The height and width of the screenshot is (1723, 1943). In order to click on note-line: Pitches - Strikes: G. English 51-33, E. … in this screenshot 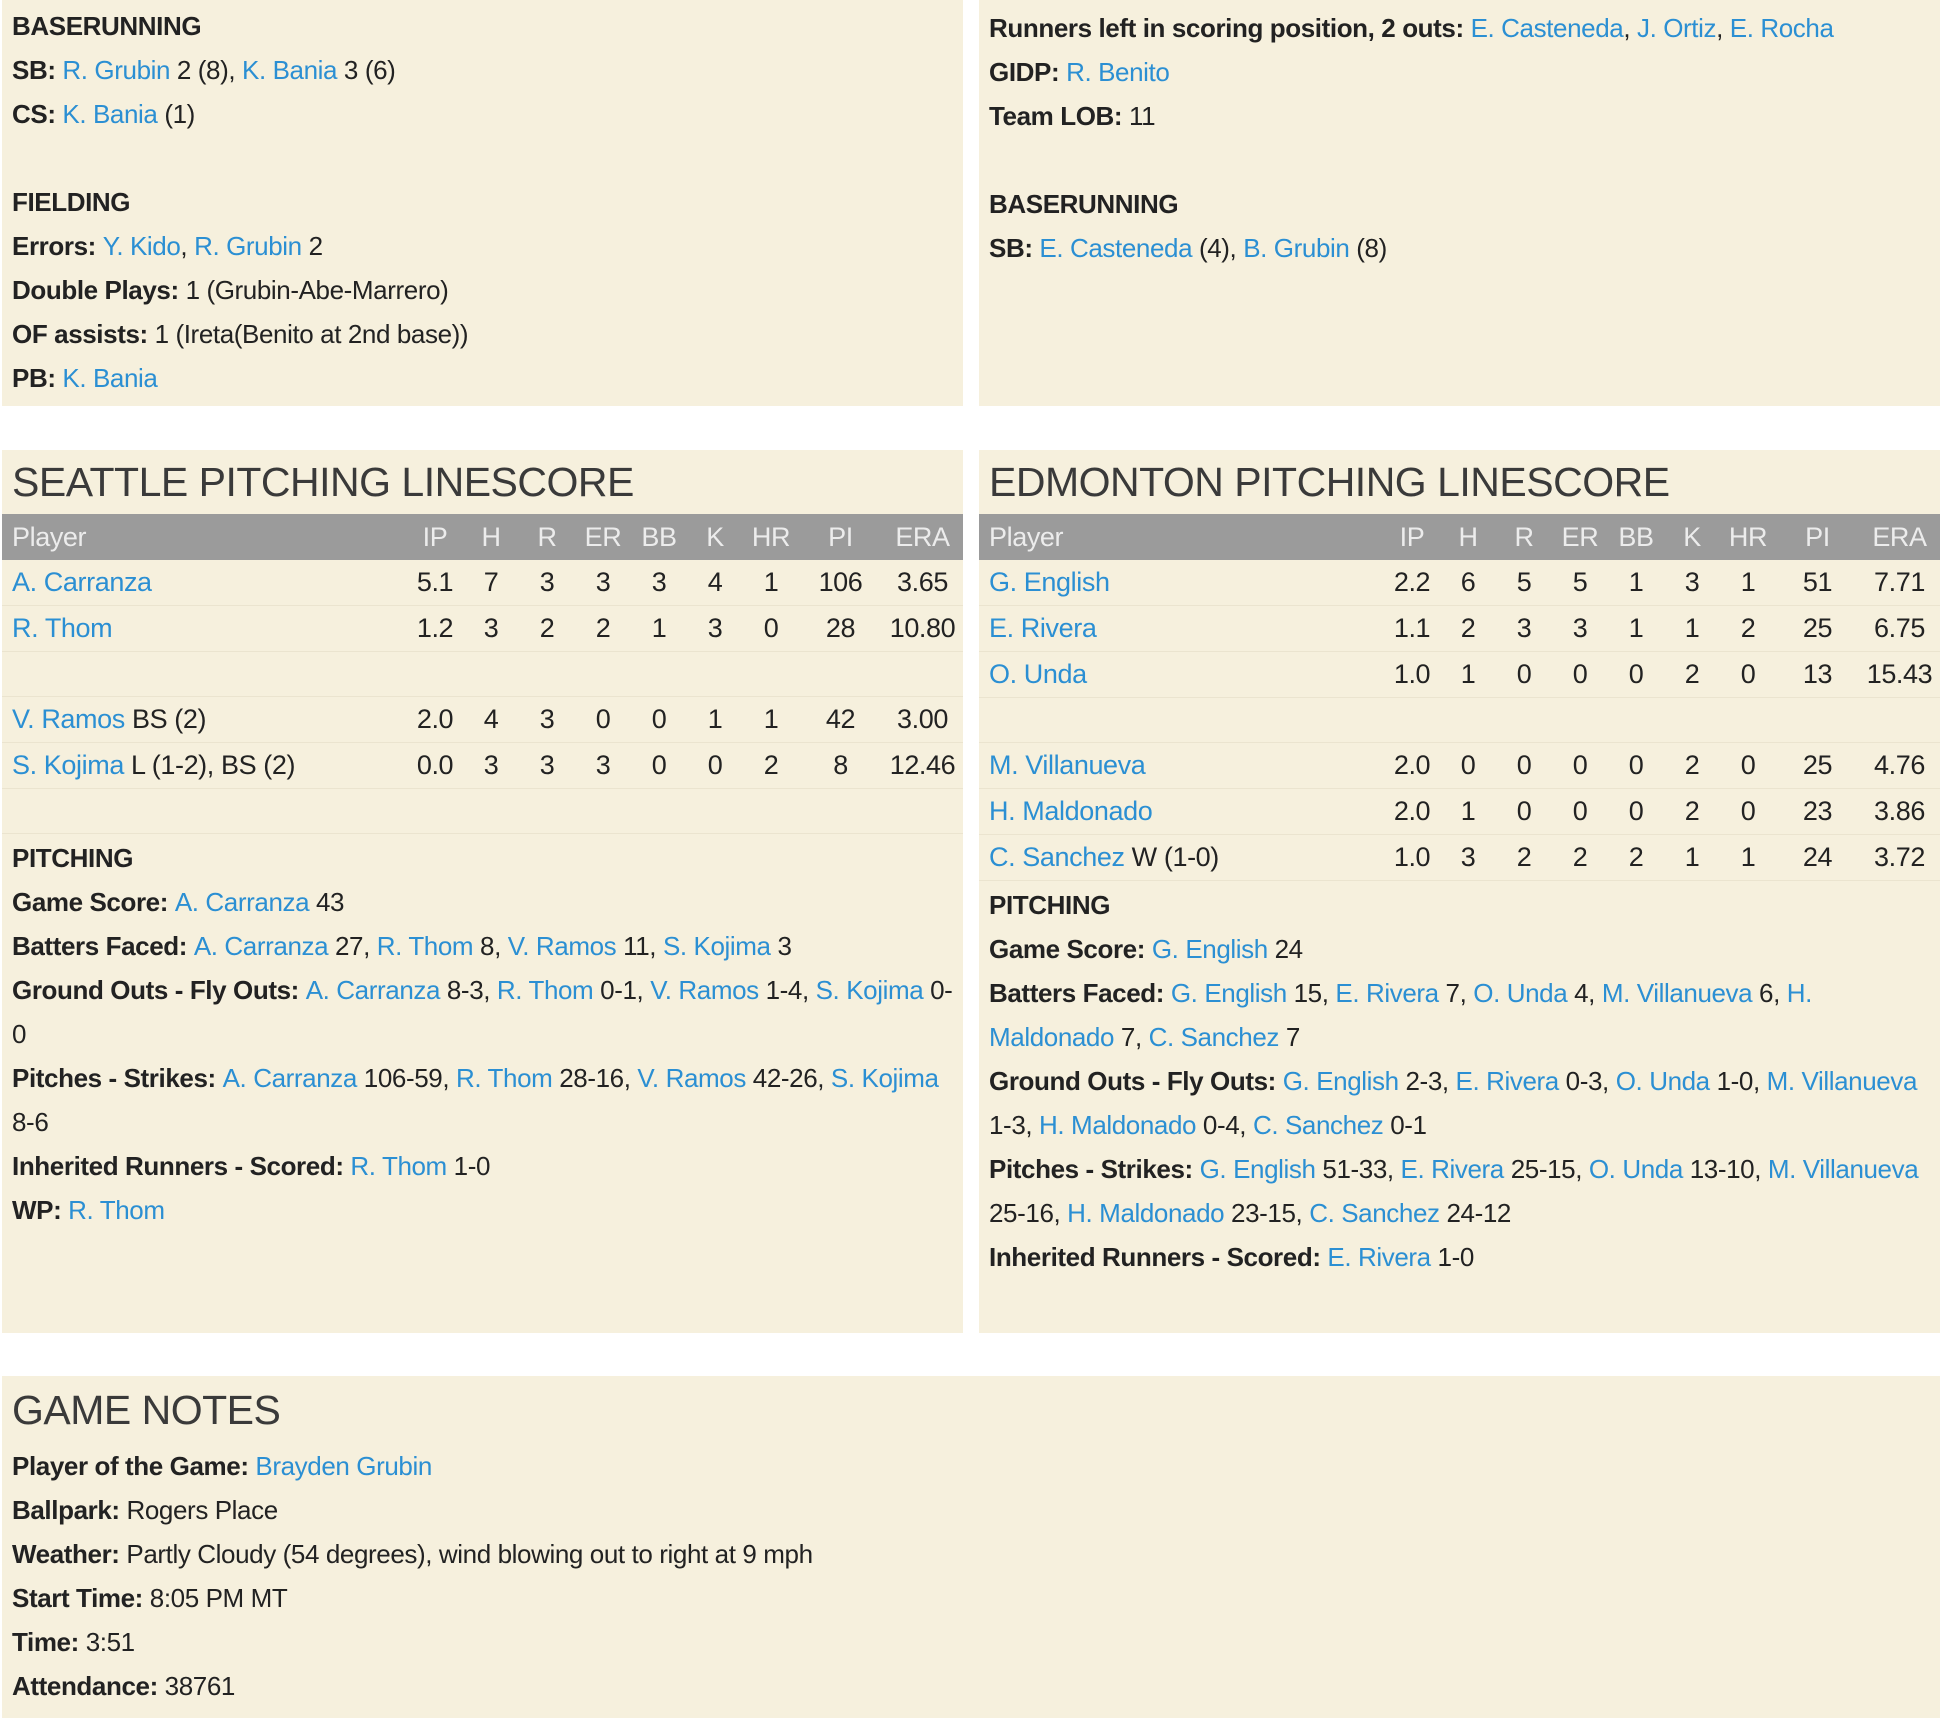, I will do `click(1459, 1191)`.